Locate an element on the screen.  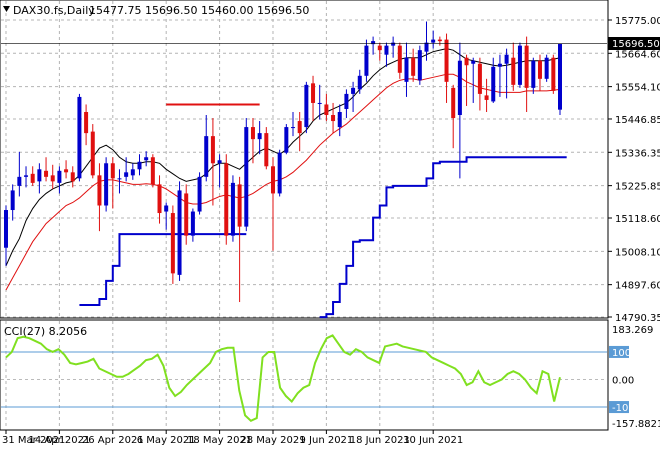
cci-label: CCI(27) 8.2056 is located at coordinates (45, 331).